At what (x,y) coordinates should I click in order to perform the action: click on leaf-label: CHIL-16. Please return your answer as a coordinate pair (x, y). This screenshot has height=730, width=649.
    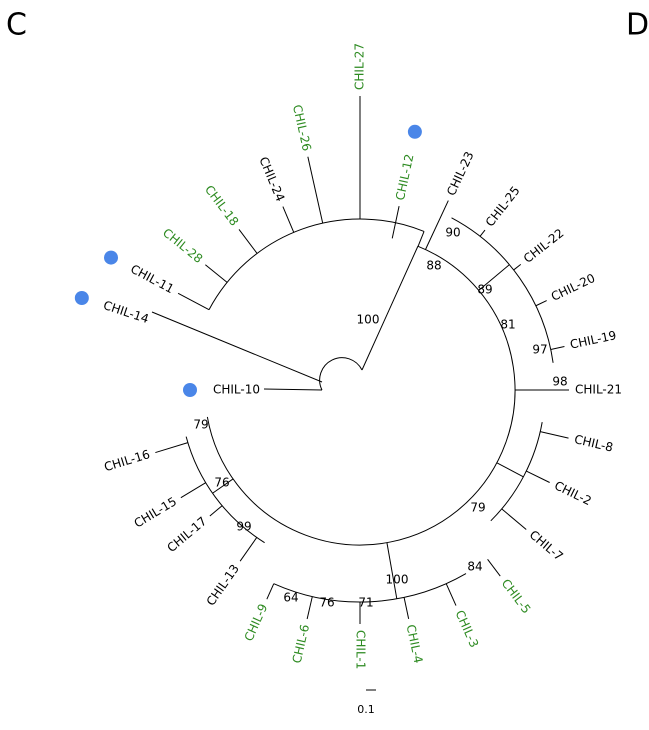
    Looking at the image, I should click on (126, 460).